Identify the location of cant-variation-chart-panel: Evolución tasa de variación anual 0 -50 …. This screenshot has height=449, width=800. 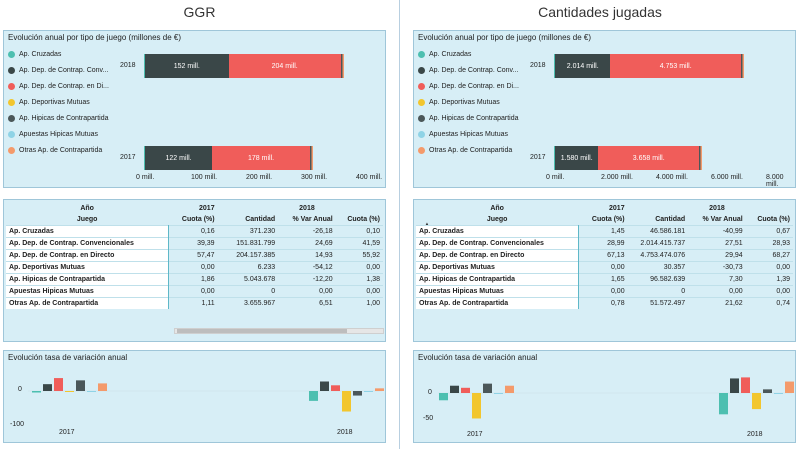
(604, 396).